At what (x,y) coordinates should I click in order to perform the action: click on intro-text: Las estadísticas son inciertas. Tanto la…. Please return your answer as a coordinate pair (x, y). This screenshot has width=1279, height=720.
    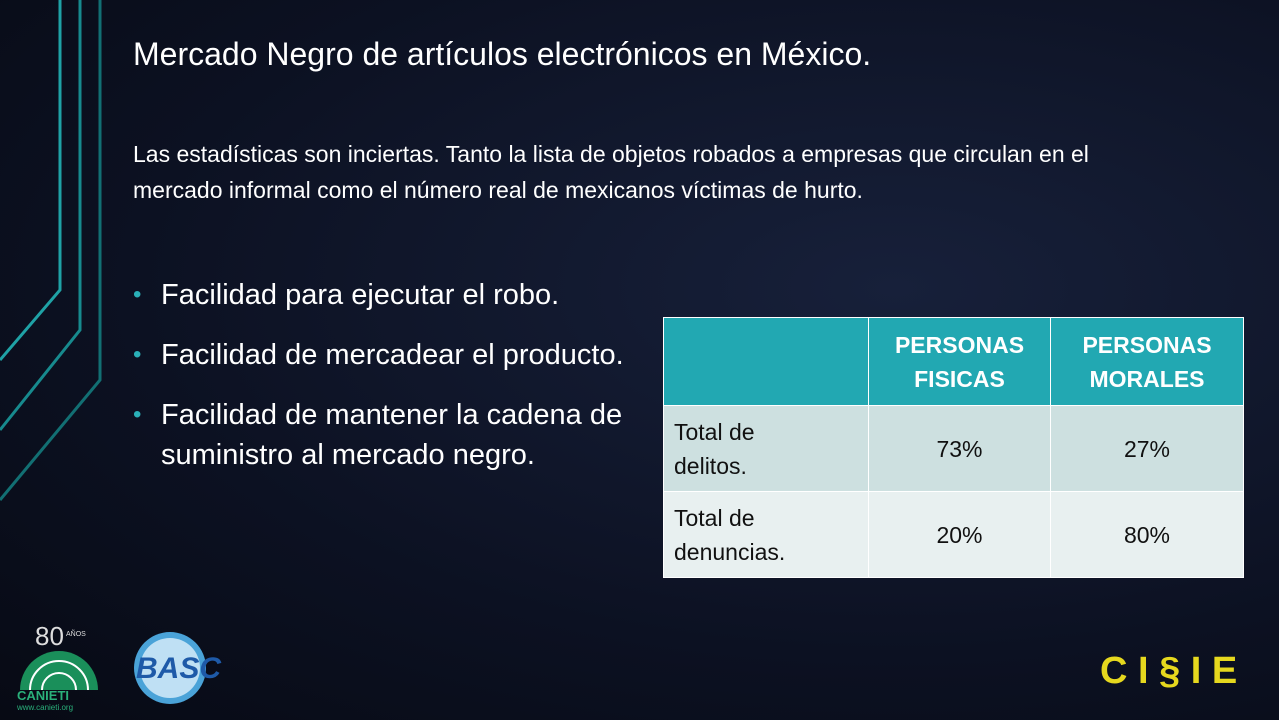
    Looking at the image, I should click on (611, 172).